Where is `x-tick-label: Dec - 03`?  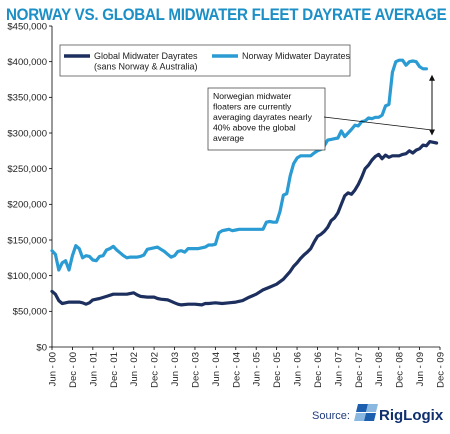 x-tick-label: Dec - 03 is located at coordinates (195, 370).